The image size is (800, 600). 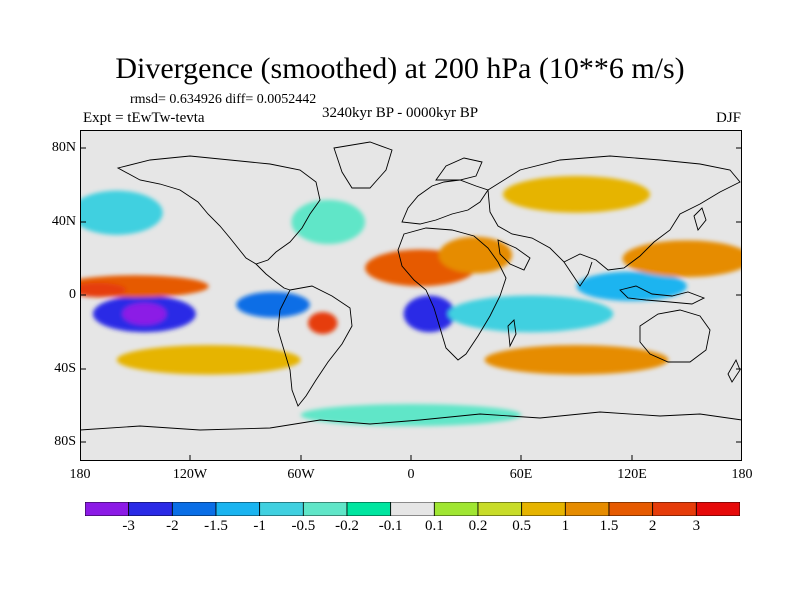 I want to click on coastline-central-america, so click(x=273, y=277).